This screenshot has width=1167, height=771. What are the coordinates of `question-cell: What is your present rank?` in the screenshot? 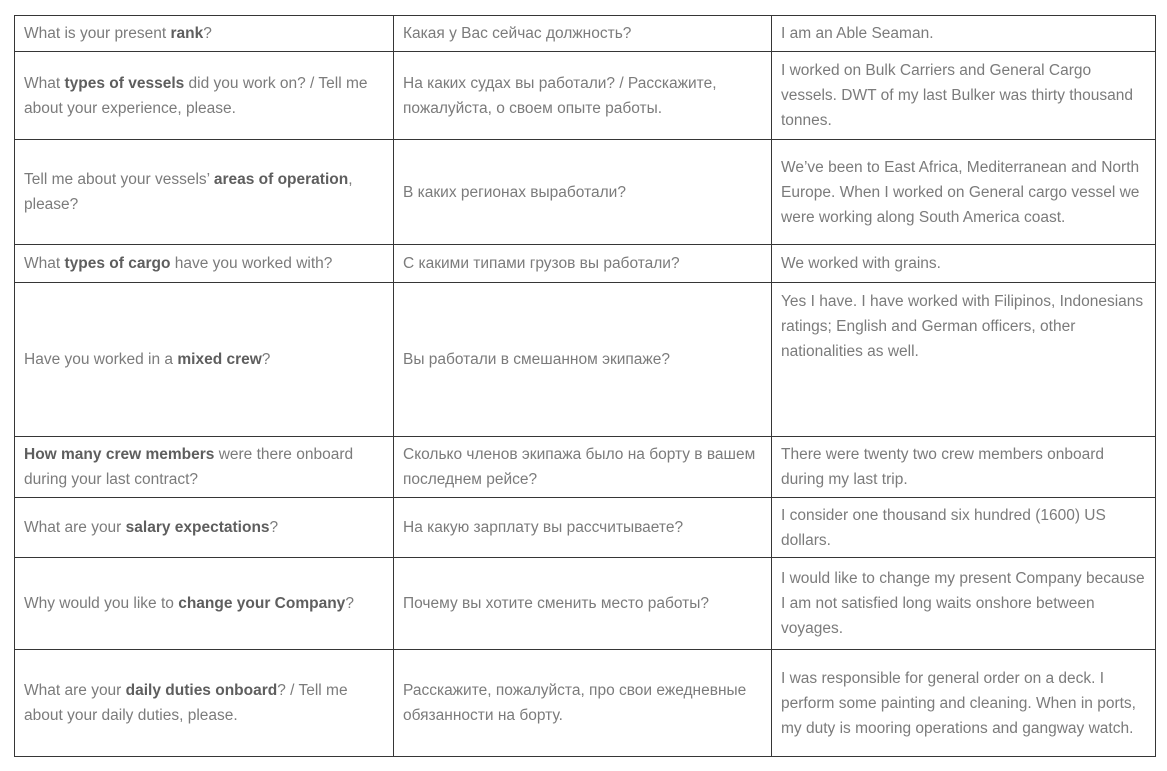 It's located at (204, 33).